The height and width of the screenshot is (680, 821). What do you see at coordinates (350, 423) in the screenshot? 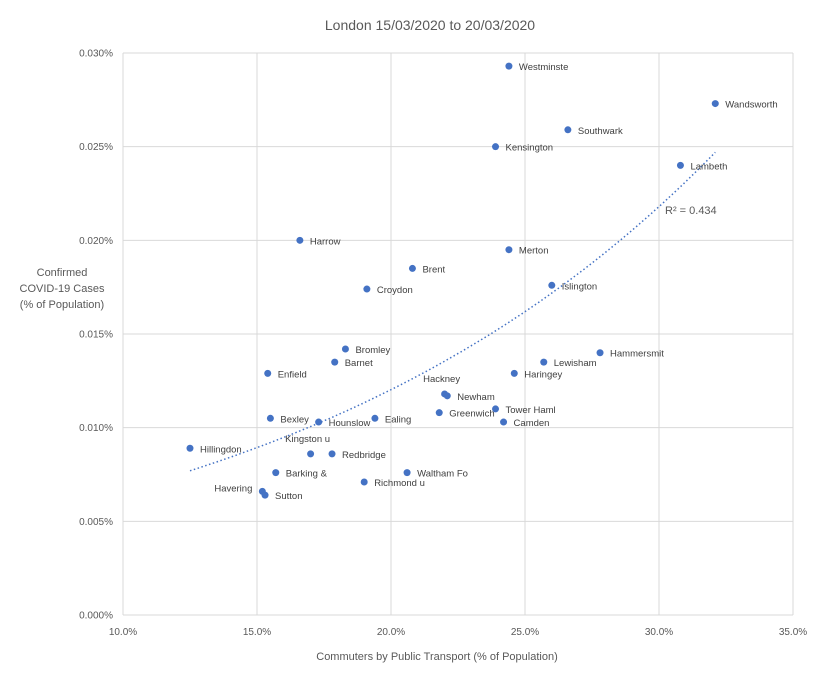
I see `data-point-label: Hounslow` at bounding box center [350, 423].